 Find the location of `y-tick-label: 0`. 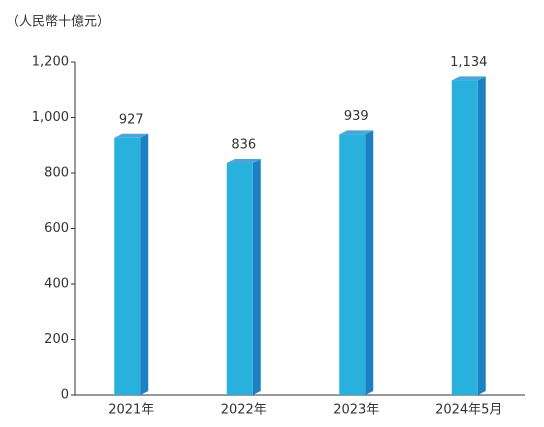

y-tick-label: 0 is located at coordinates (65, 395).